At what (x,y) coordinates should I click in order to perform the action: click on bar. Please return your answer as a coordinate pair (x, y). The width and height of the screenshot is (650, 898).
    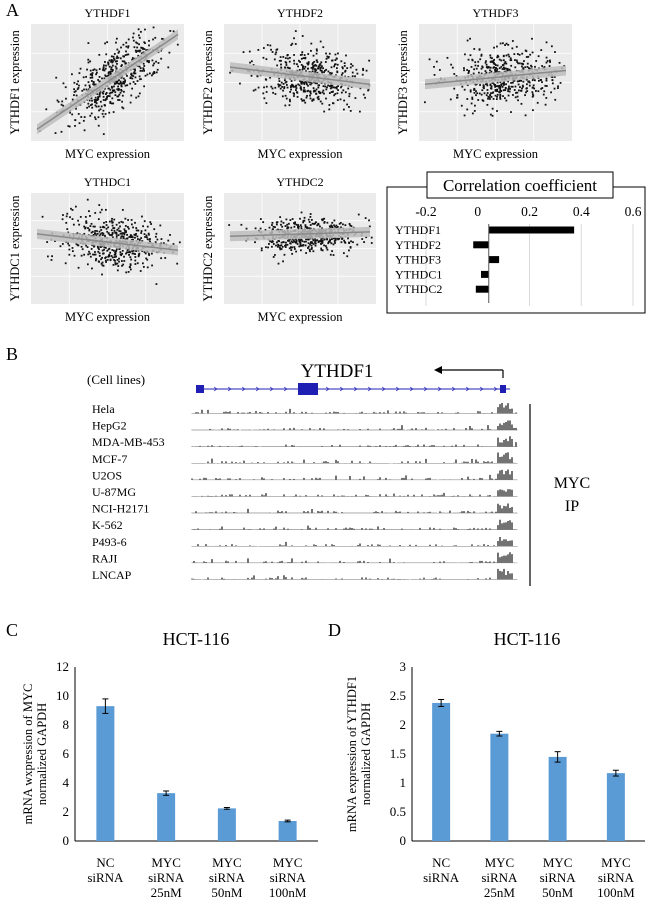
    Looking at the image, I should click on (226, 824).